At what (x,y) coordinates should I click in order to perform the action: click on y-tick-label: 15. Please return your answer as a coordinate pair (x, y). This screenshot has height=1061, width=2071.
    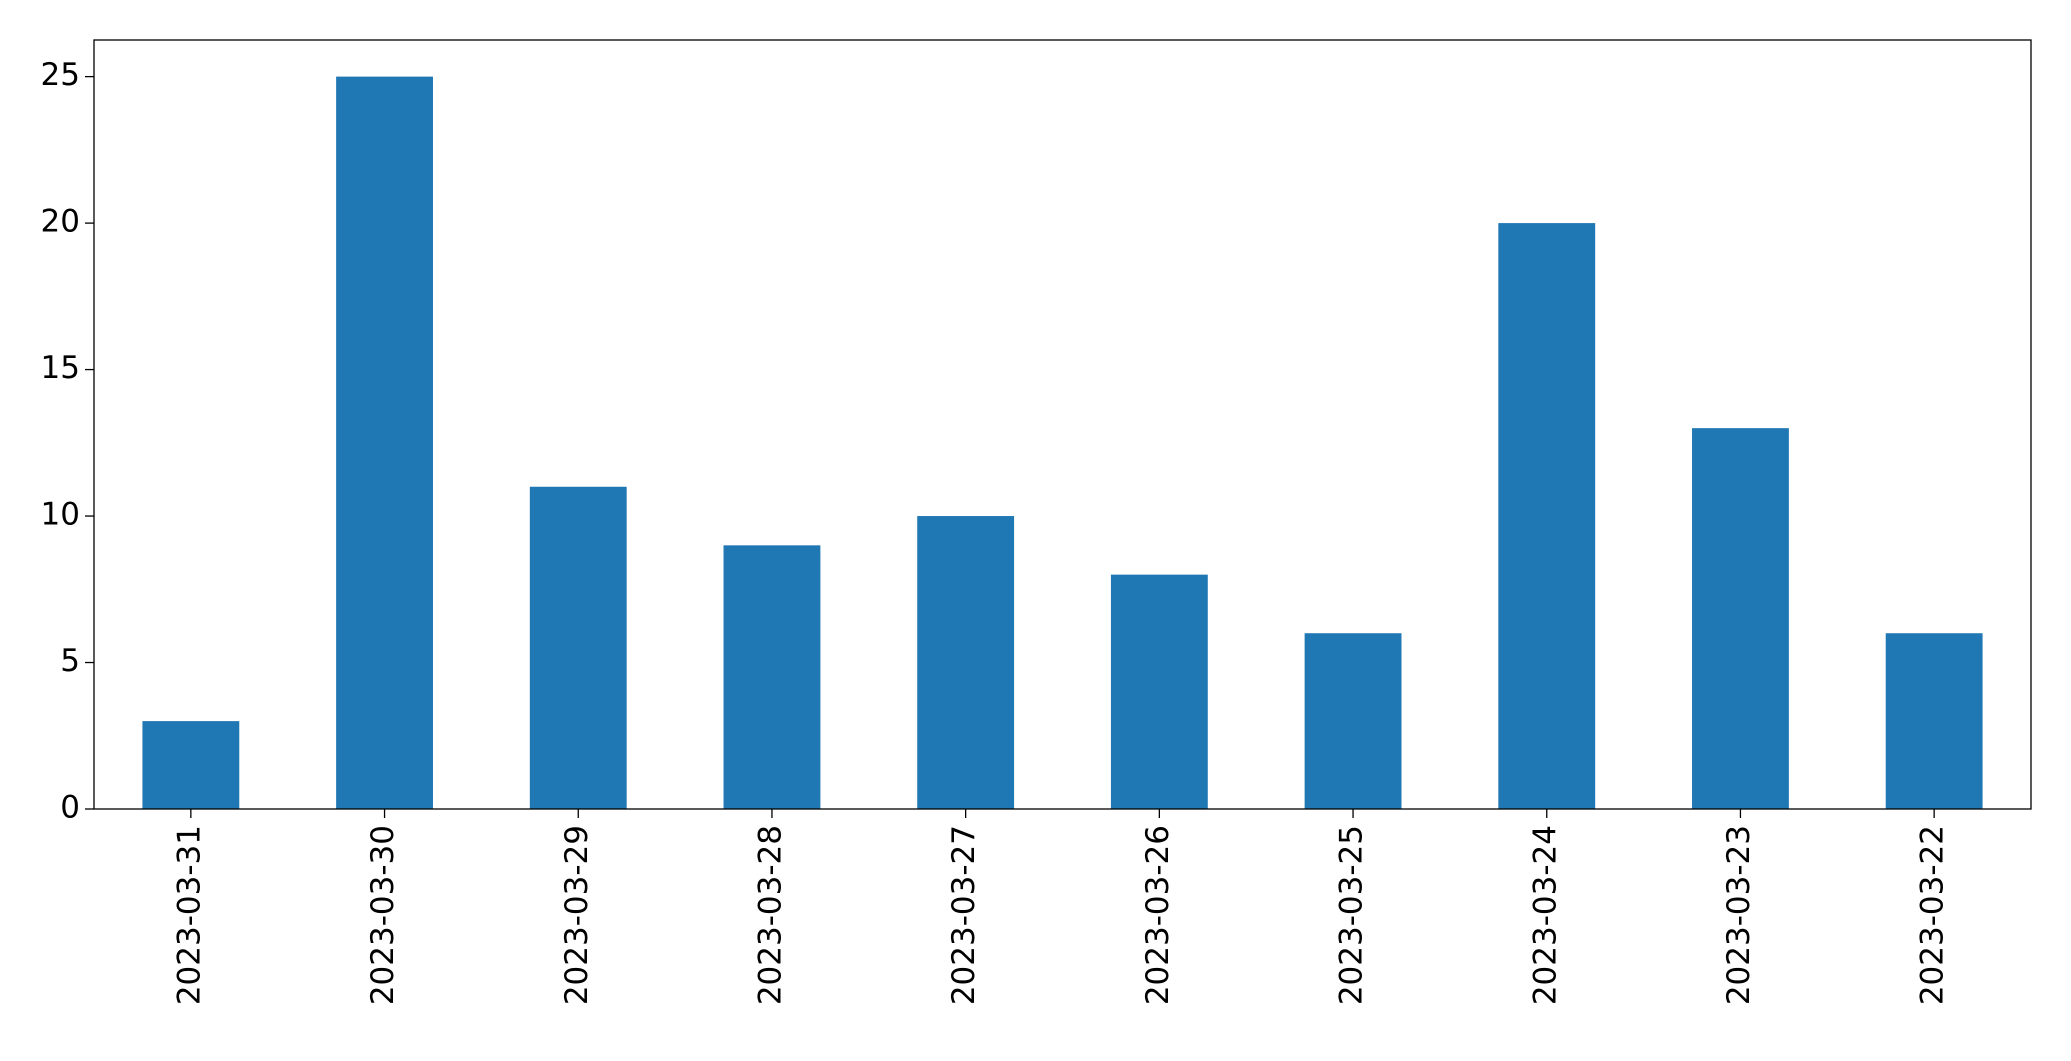
    Looking at the image, I should click on (60, 368).